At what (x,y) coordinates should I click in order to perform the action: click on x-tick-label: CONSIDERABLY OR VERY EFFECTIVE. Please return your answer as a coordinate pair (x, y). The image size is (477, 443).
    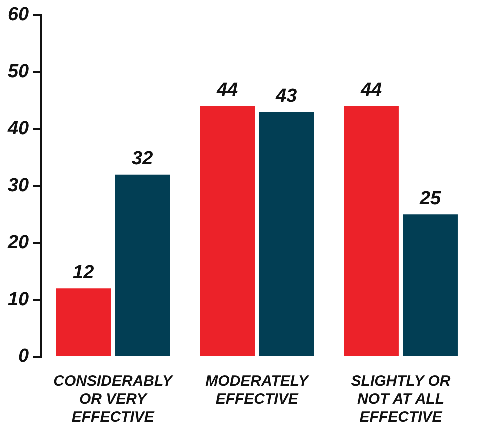
    Looking at the image, I should click on (114, 399).